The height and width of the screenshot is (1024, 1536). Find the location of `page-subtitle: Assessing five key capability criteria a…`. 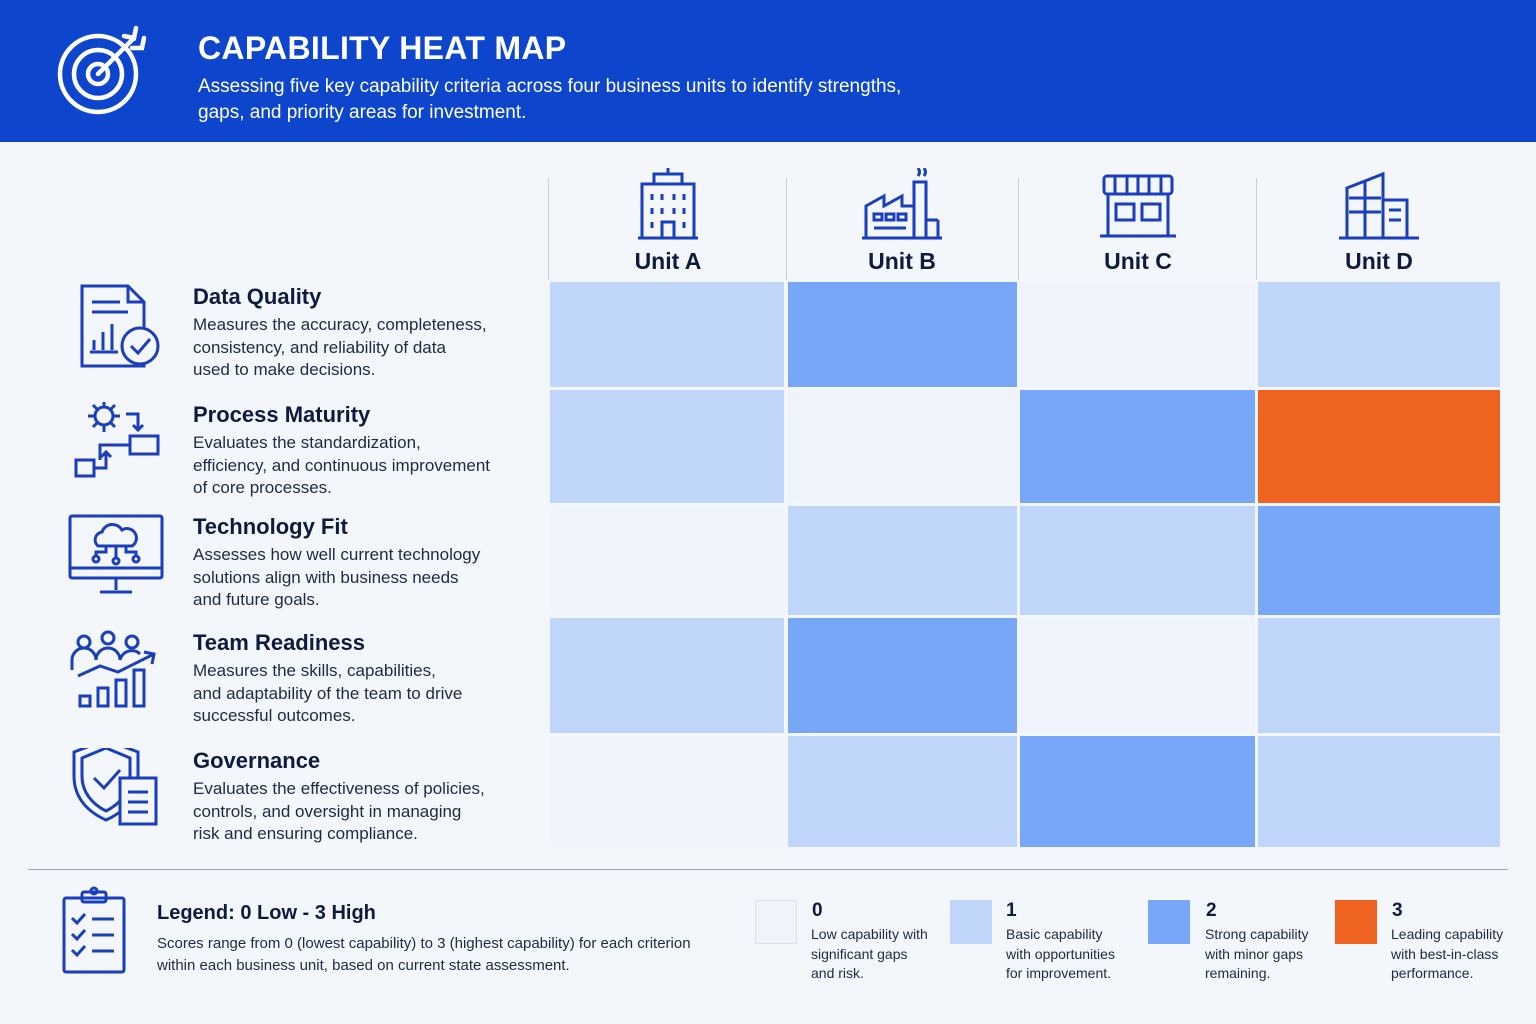

page-subtitle: Assessing five key capability criteria a… is located at coordinates (550, 99).